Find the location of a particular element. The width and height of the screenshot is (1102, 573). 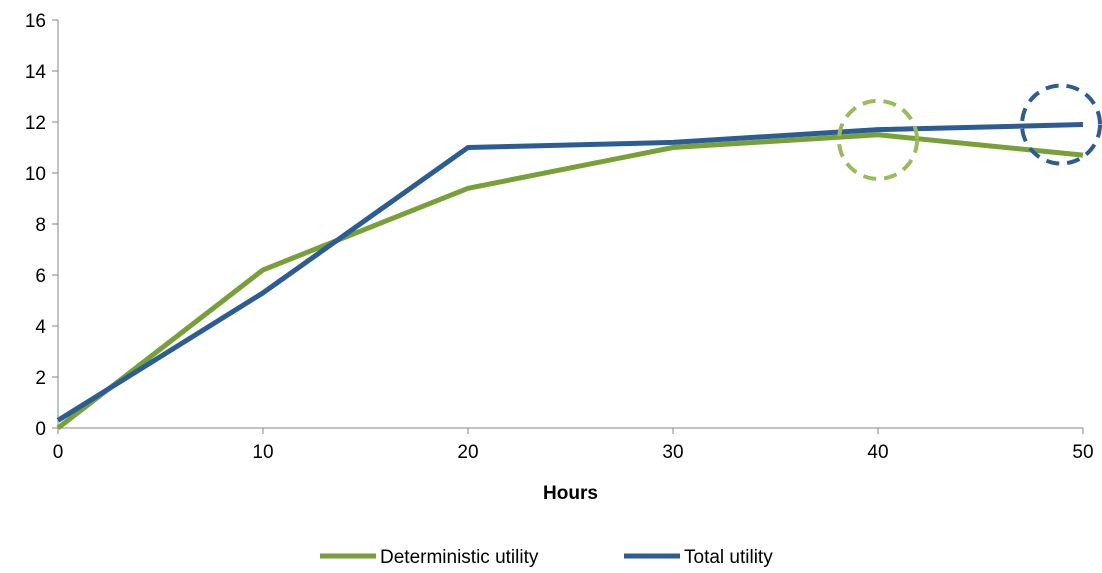

y-tick-label: 8 is located at coordinates (40, 225).